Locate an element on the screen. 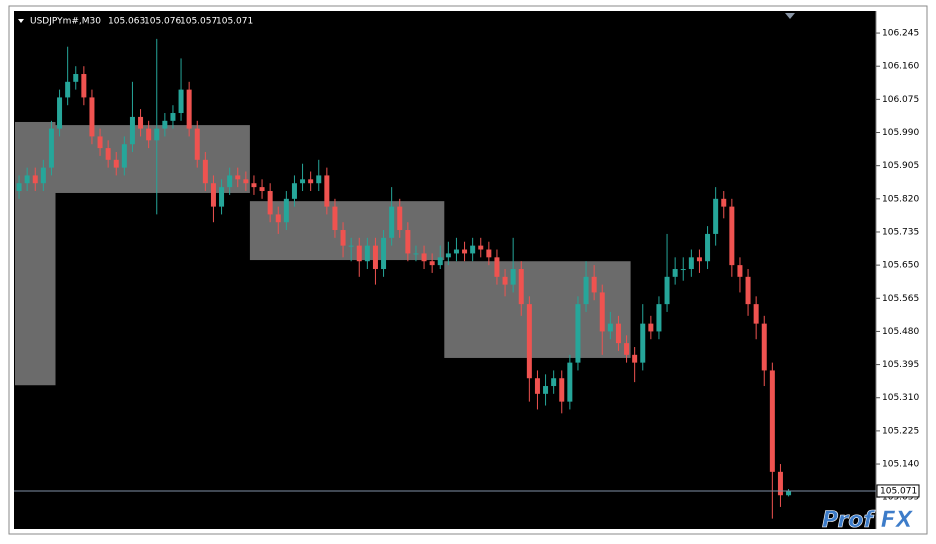 The width and height of the screenshot is (936, 544). header-price: 105.063 is located at coordinates (126, 22).